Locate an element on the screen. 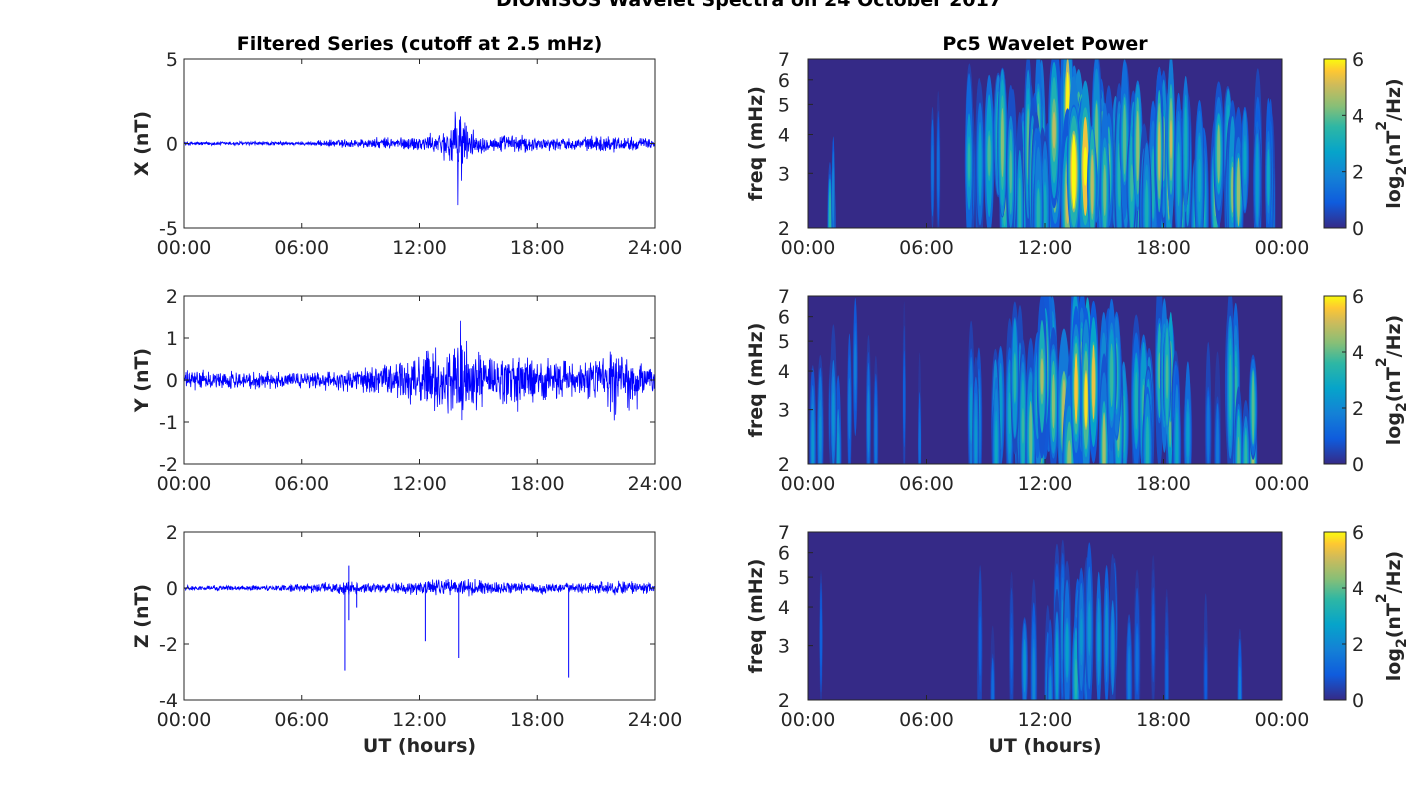 The height and width of the screenshot is (788, 1418). ytick-label: -1 is located at coordinates (168, 423).